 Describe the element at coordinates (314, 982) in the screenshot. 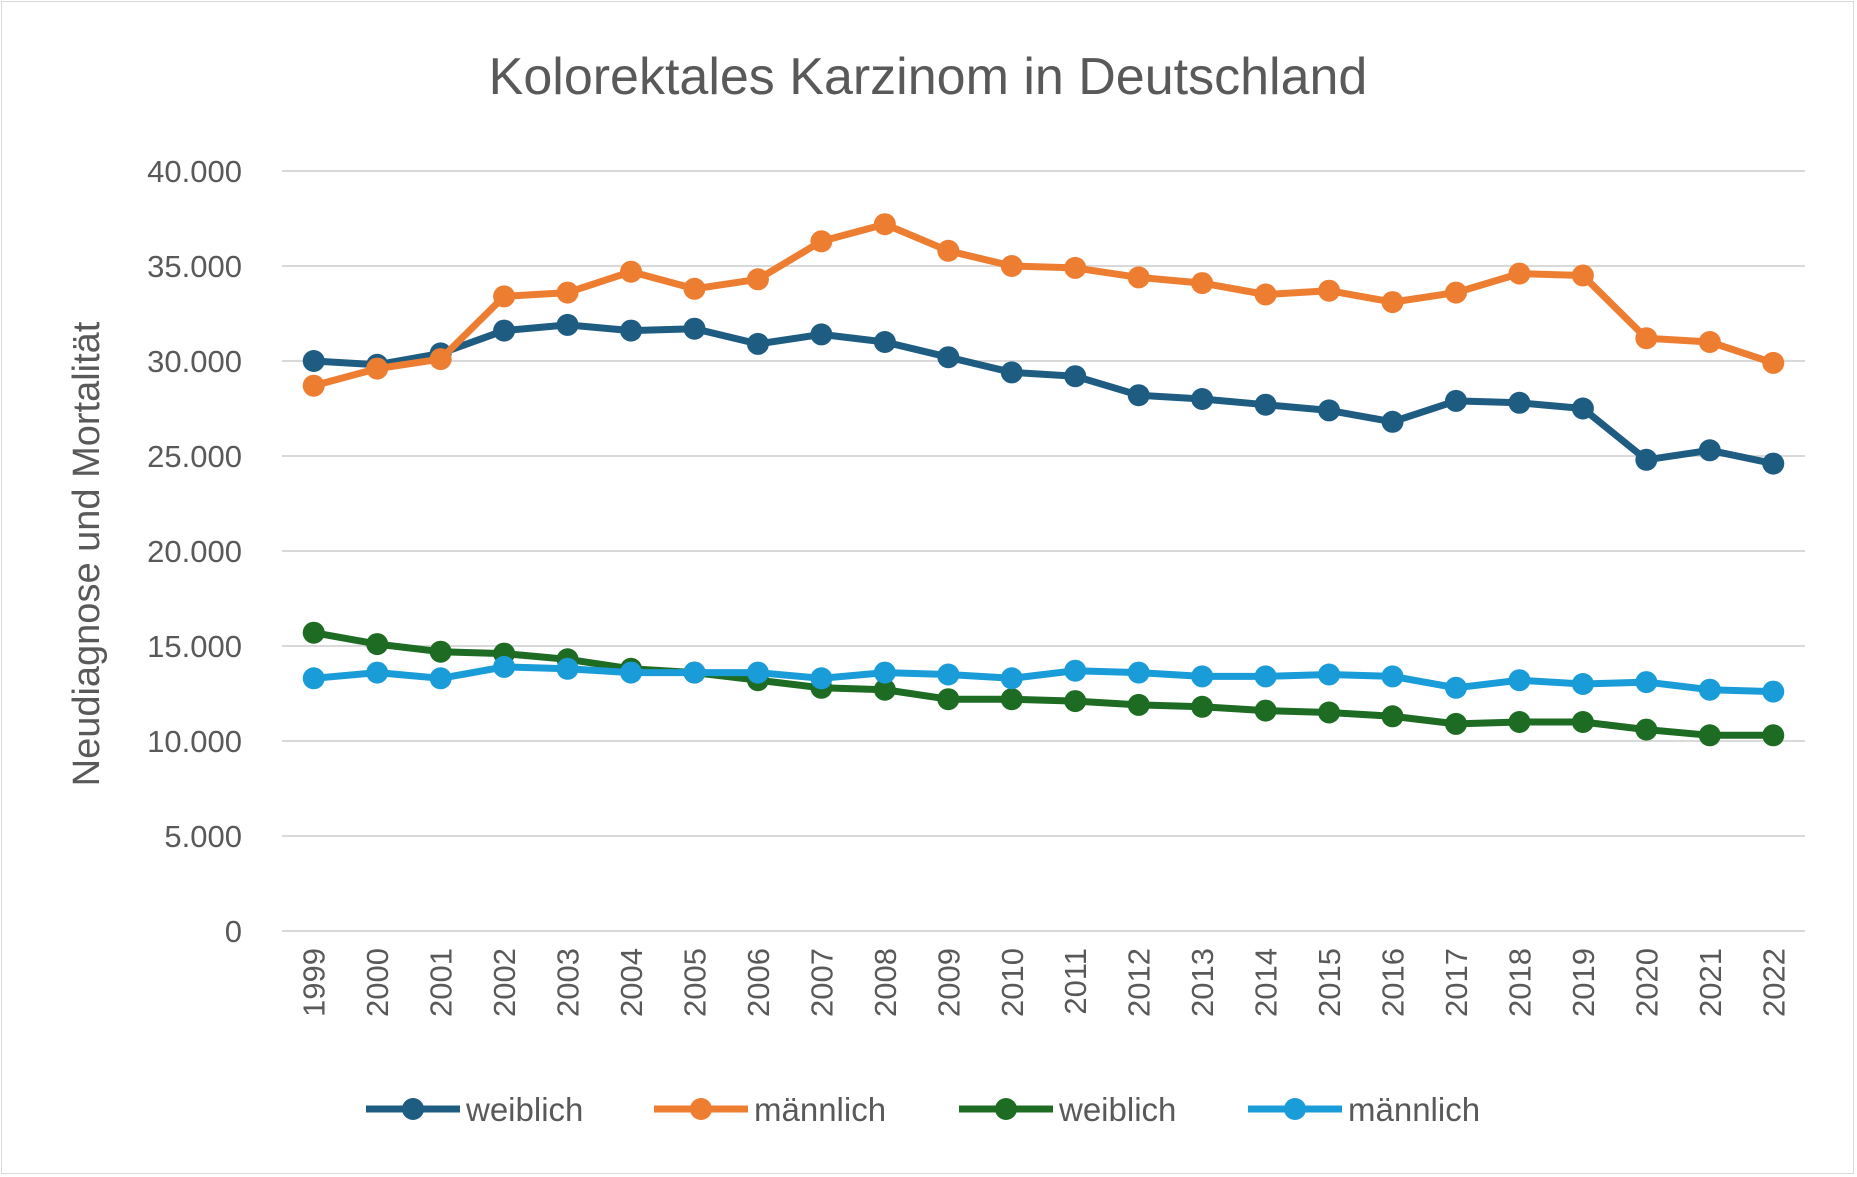

I see `x-tick-label: 1999` at that location.